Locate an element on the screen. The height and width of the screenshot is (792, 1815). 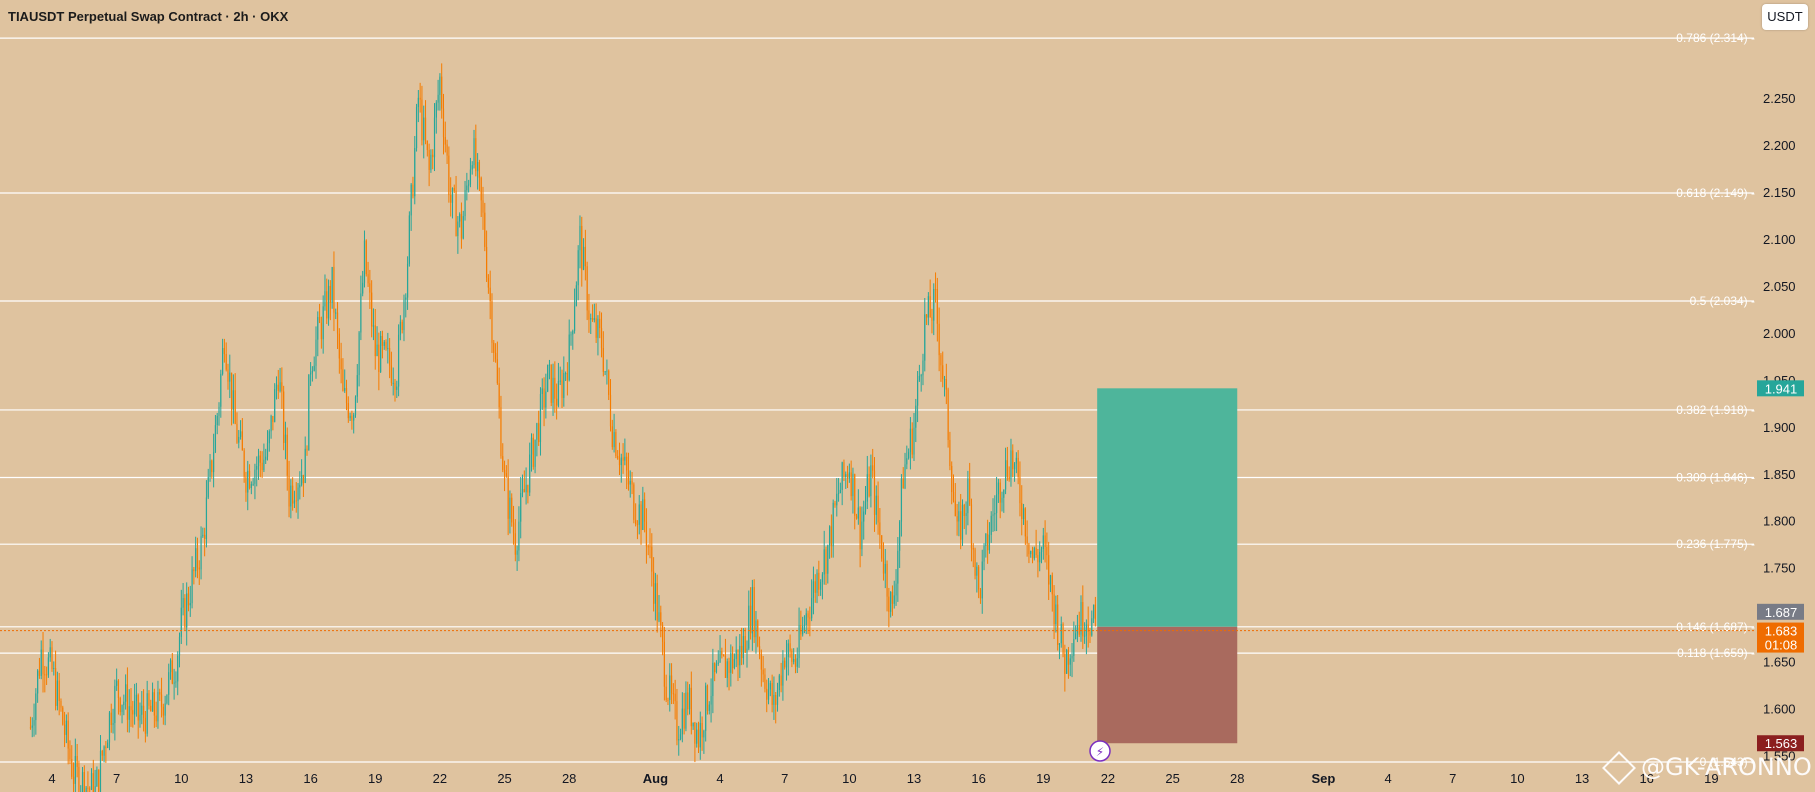
x-tick-label: 7 is located at coordinates (116, 778).